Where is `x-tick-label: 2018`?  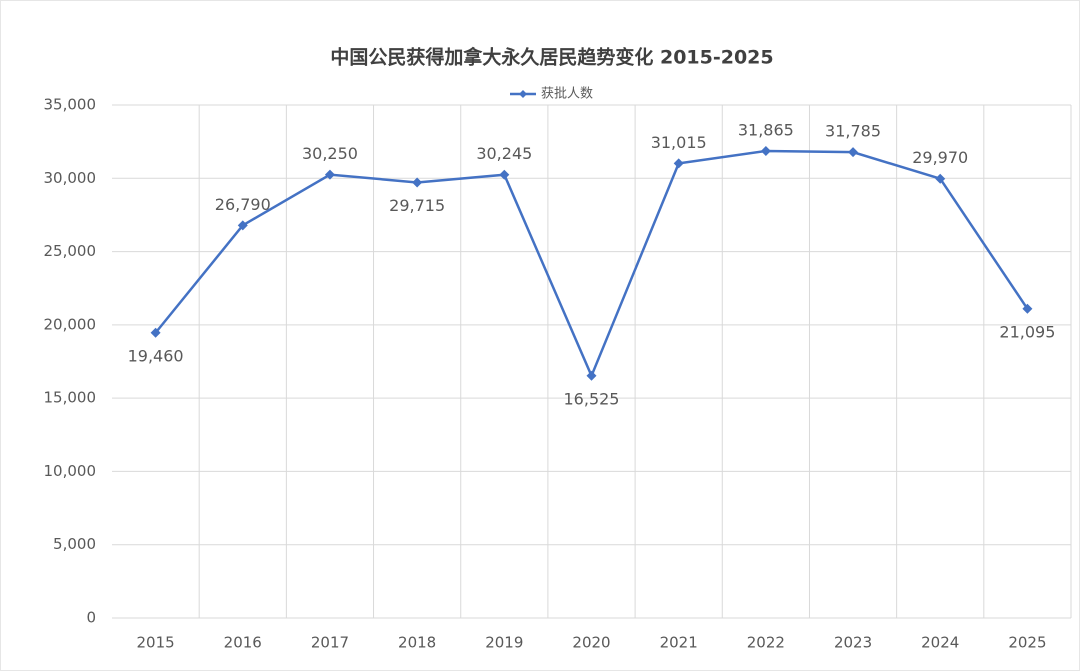
x-tick-label: 2018 is located at coordinates (417, 643).